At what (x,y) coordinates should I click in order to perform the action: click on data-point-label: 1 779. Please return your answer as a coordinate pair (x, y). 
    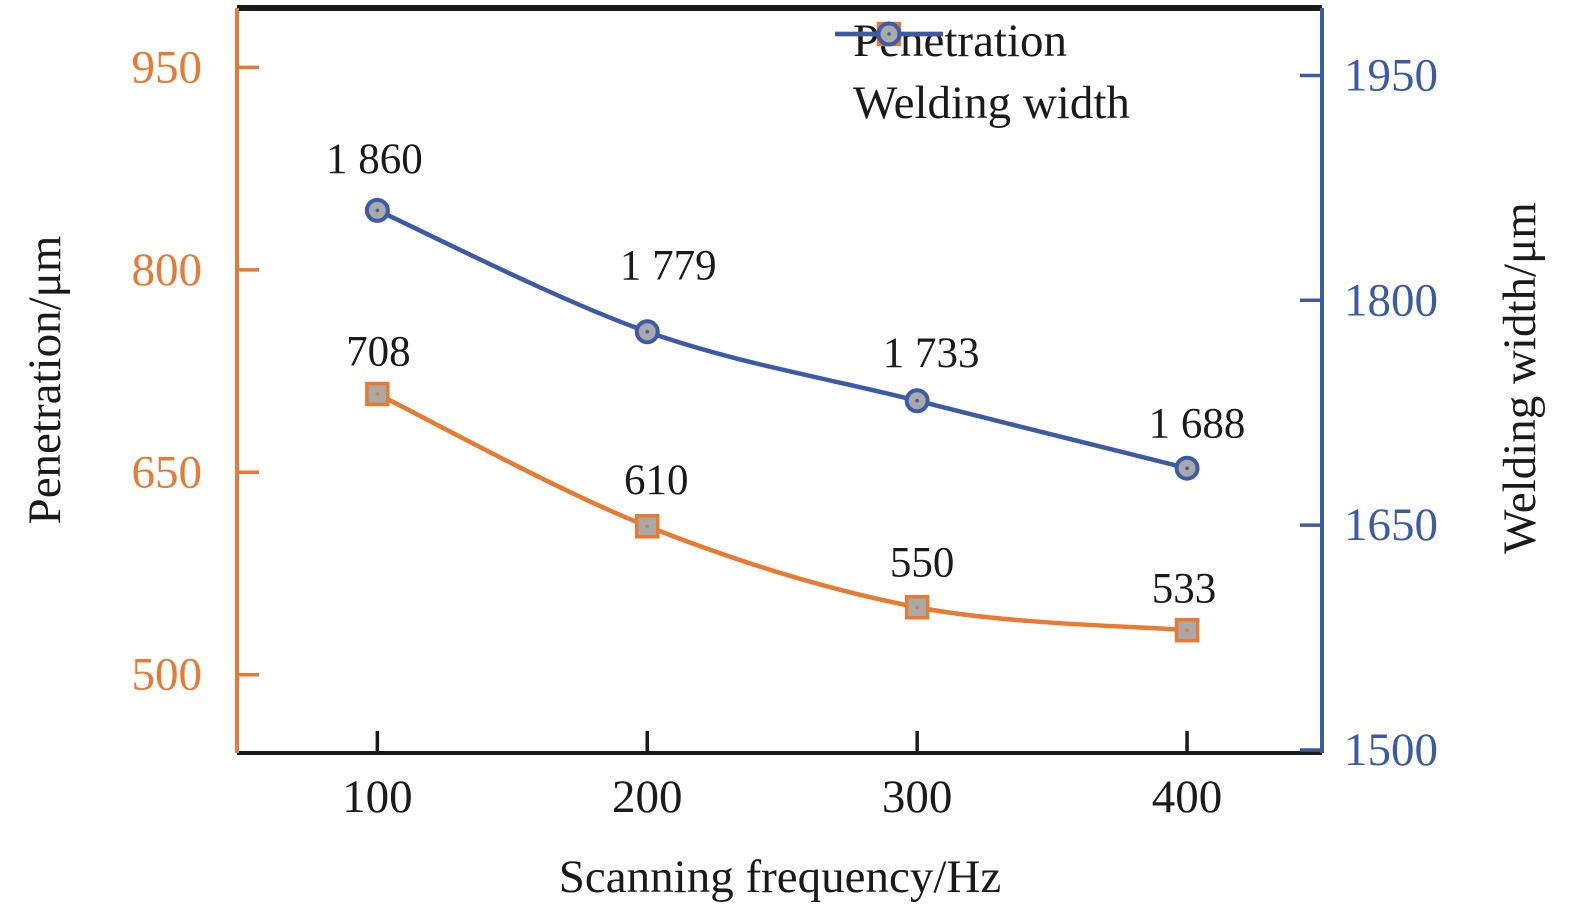
    Looking at the image, I should click on (668, 265).